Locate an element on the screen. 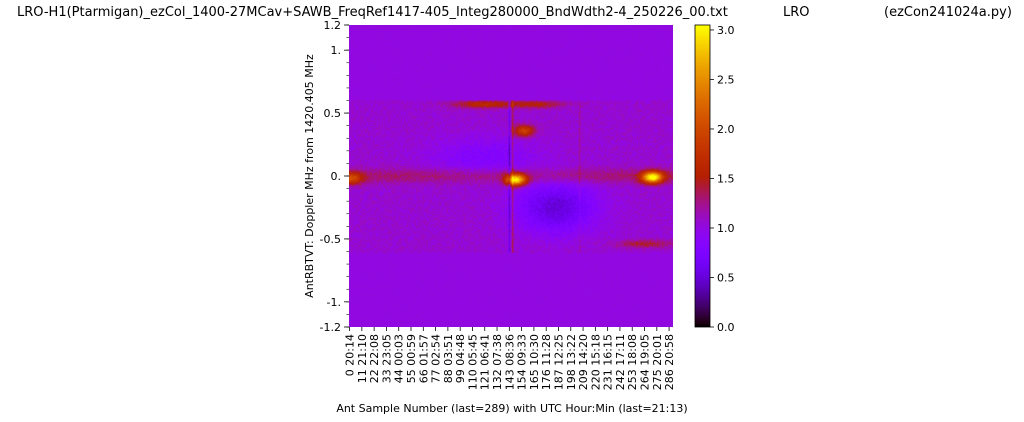 The width and height of the screenshot is (1024, 422). colorbar-gradient is located at coordinates (702, 176).